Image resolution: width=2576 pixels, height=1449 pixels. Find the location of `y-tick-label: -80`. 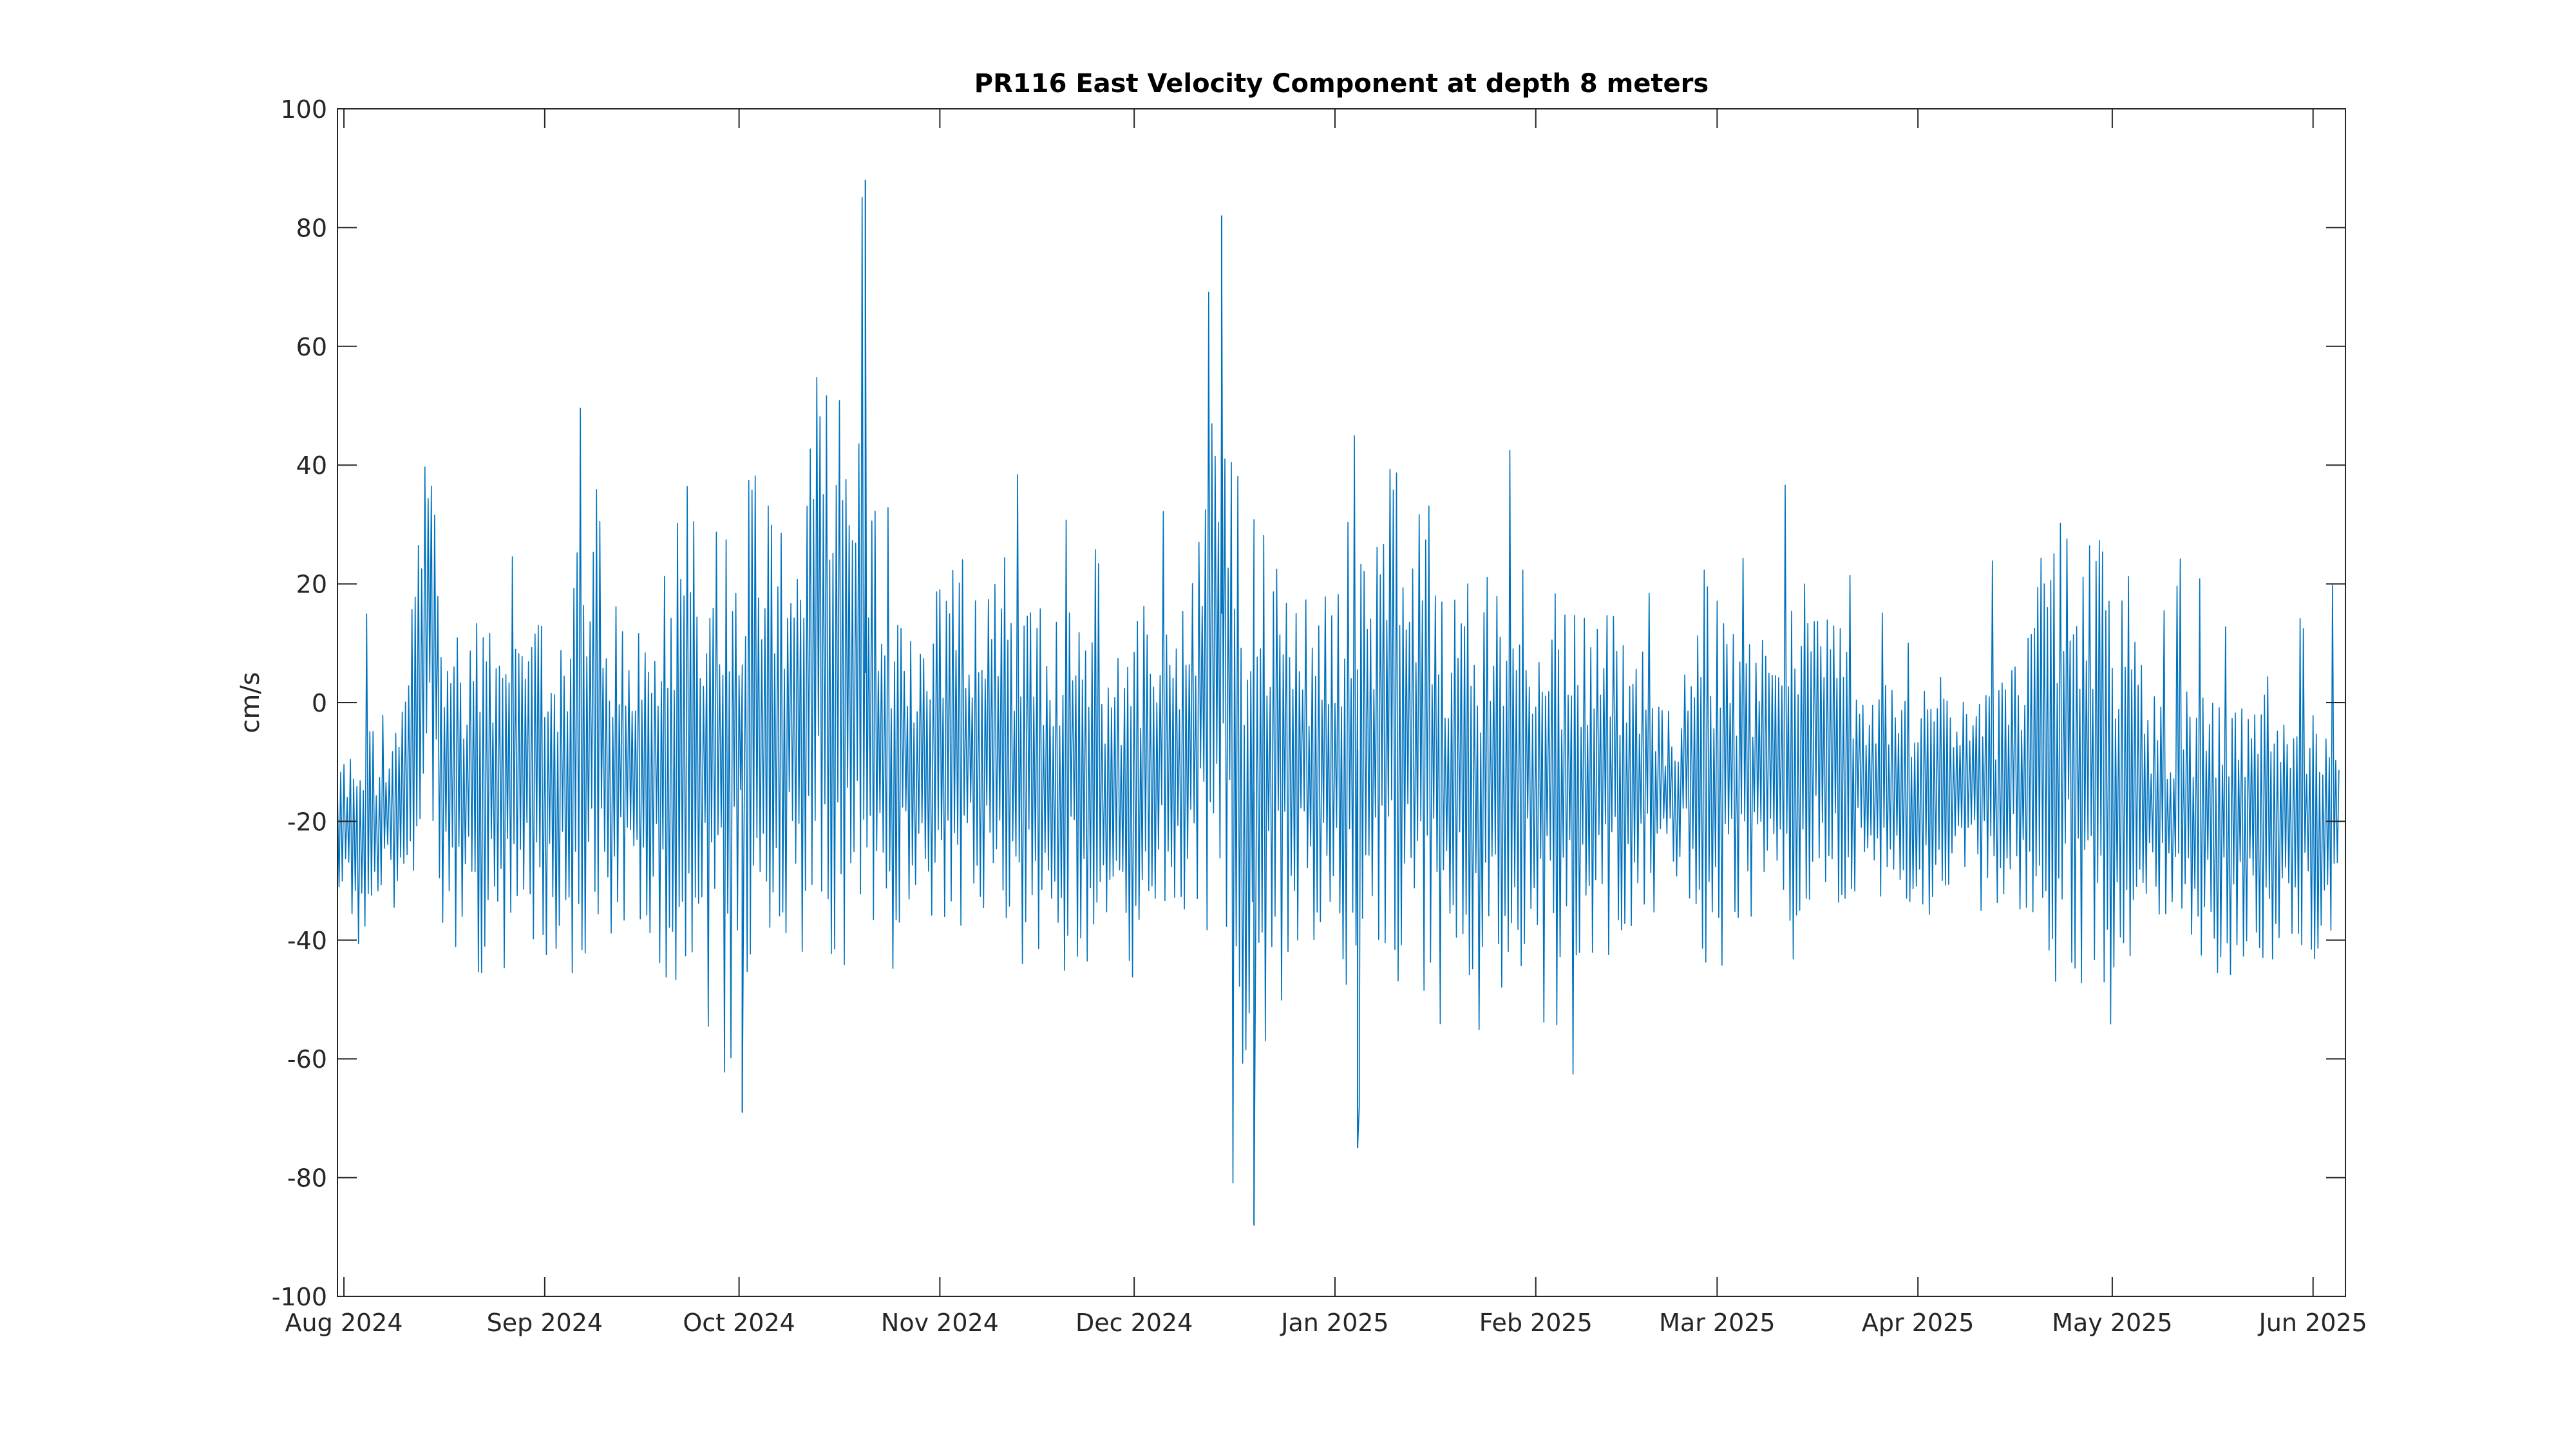

y-tick-label: -80 is located at coordinates (307, 1178).